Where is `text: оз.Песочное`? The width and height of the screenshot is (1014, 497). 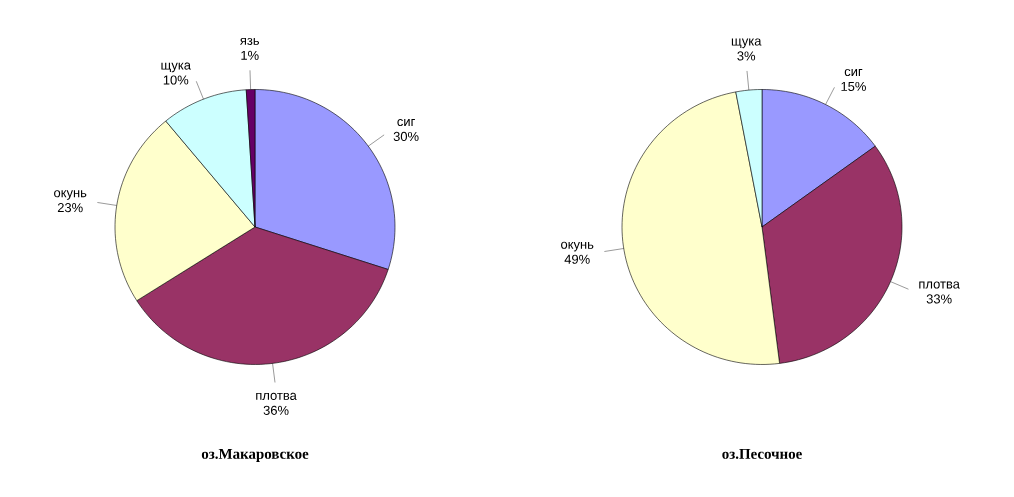
text: оз.Песочное is located at coordinates (762, 453).